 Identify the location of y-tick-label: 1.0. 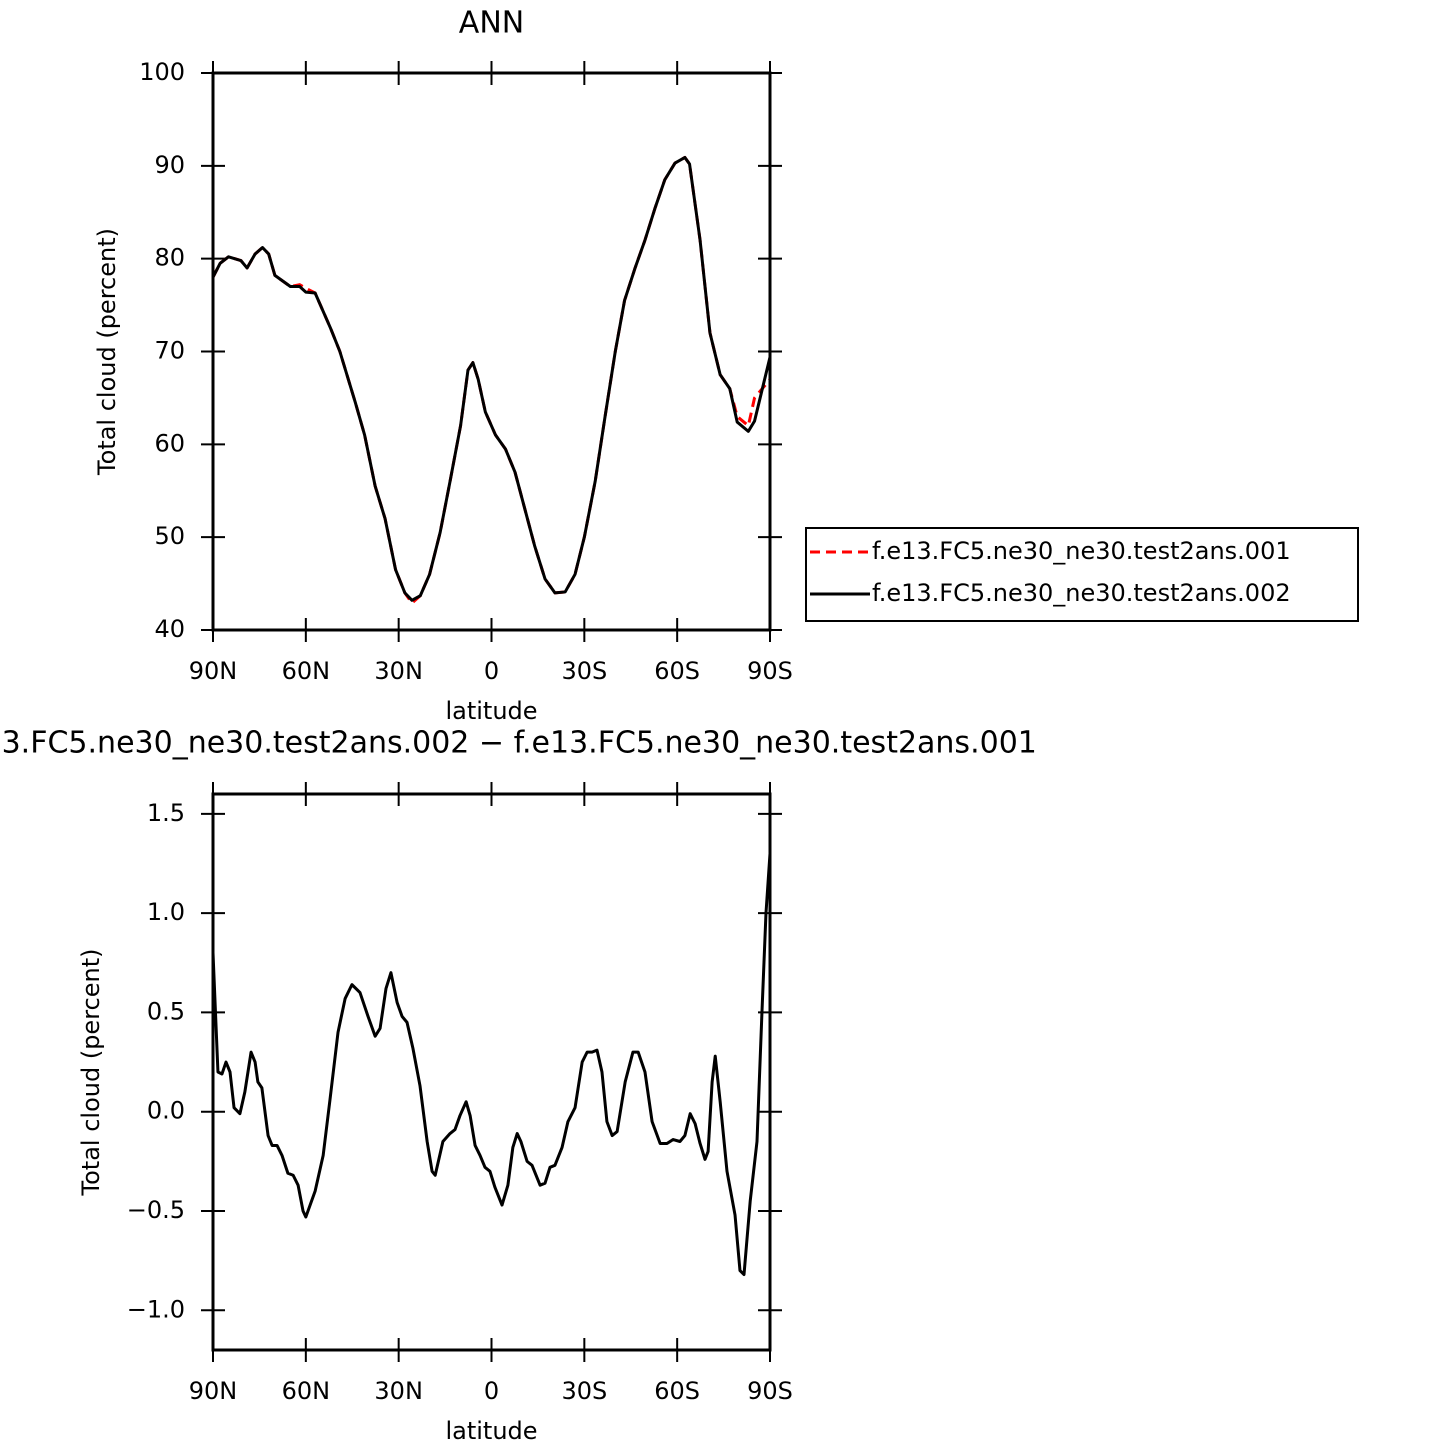
(166, 912).